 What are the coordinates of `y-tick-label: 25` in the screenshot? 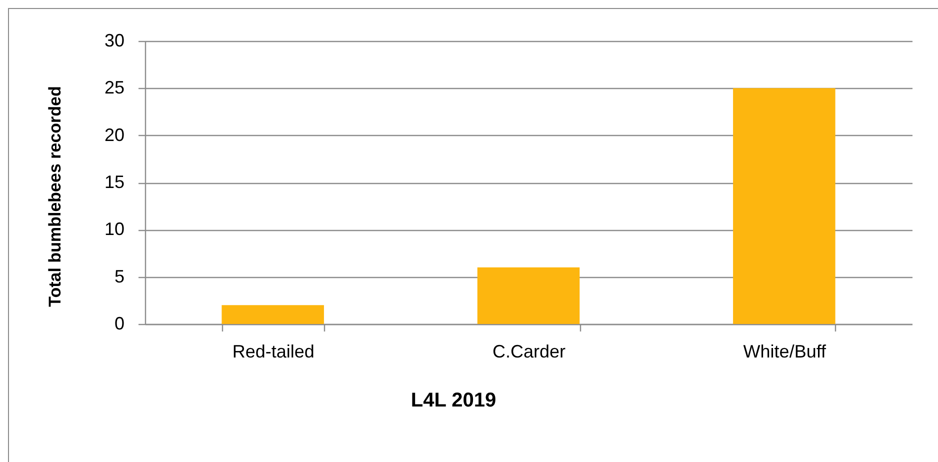 It's located at (114, 88).